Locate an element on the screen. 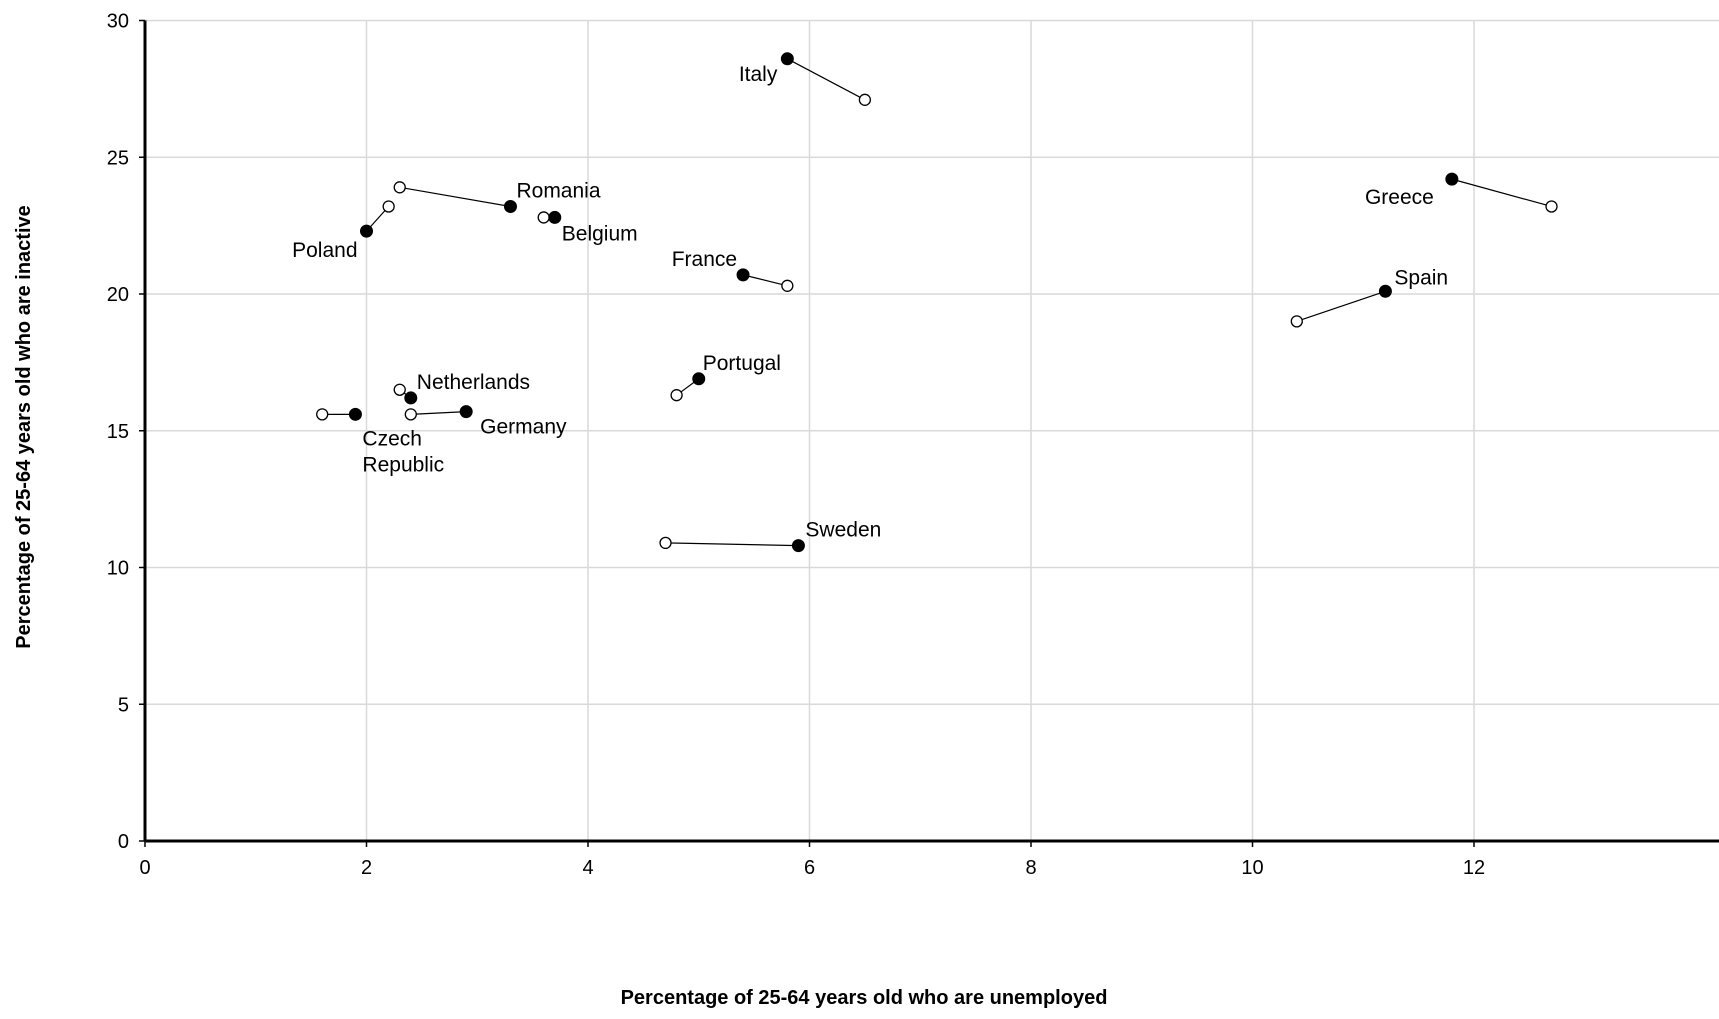 The height and width of the screenshot is (1019, 1719). y-tick-label: 10 is located at coordinates (118, 569).